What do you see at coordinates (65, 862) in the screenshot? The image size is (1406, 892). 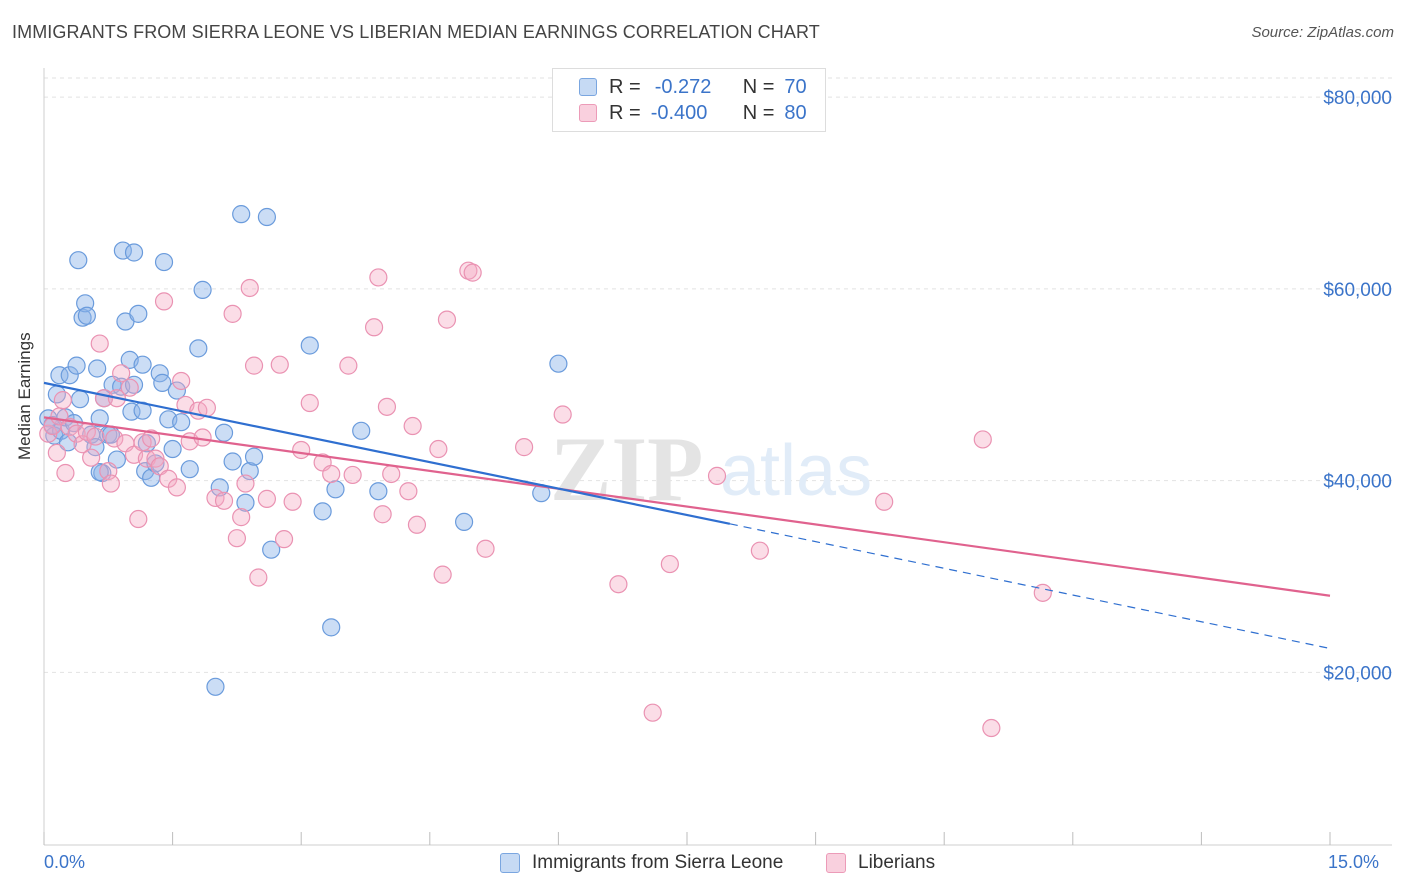 I see `x-tick-label-min: 0.0%` at bounding box center [65, 862].